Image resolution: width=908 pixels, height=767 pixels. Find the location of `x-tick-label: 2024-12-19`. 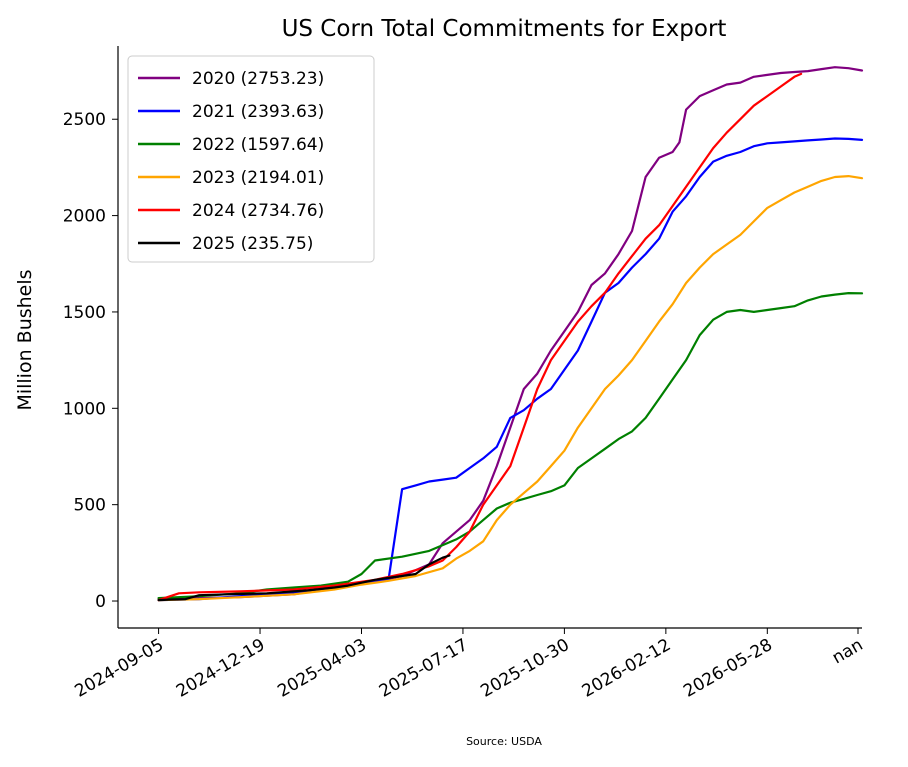

x-tick-label: 2024-12-19 is located at coordinates (221, 668).